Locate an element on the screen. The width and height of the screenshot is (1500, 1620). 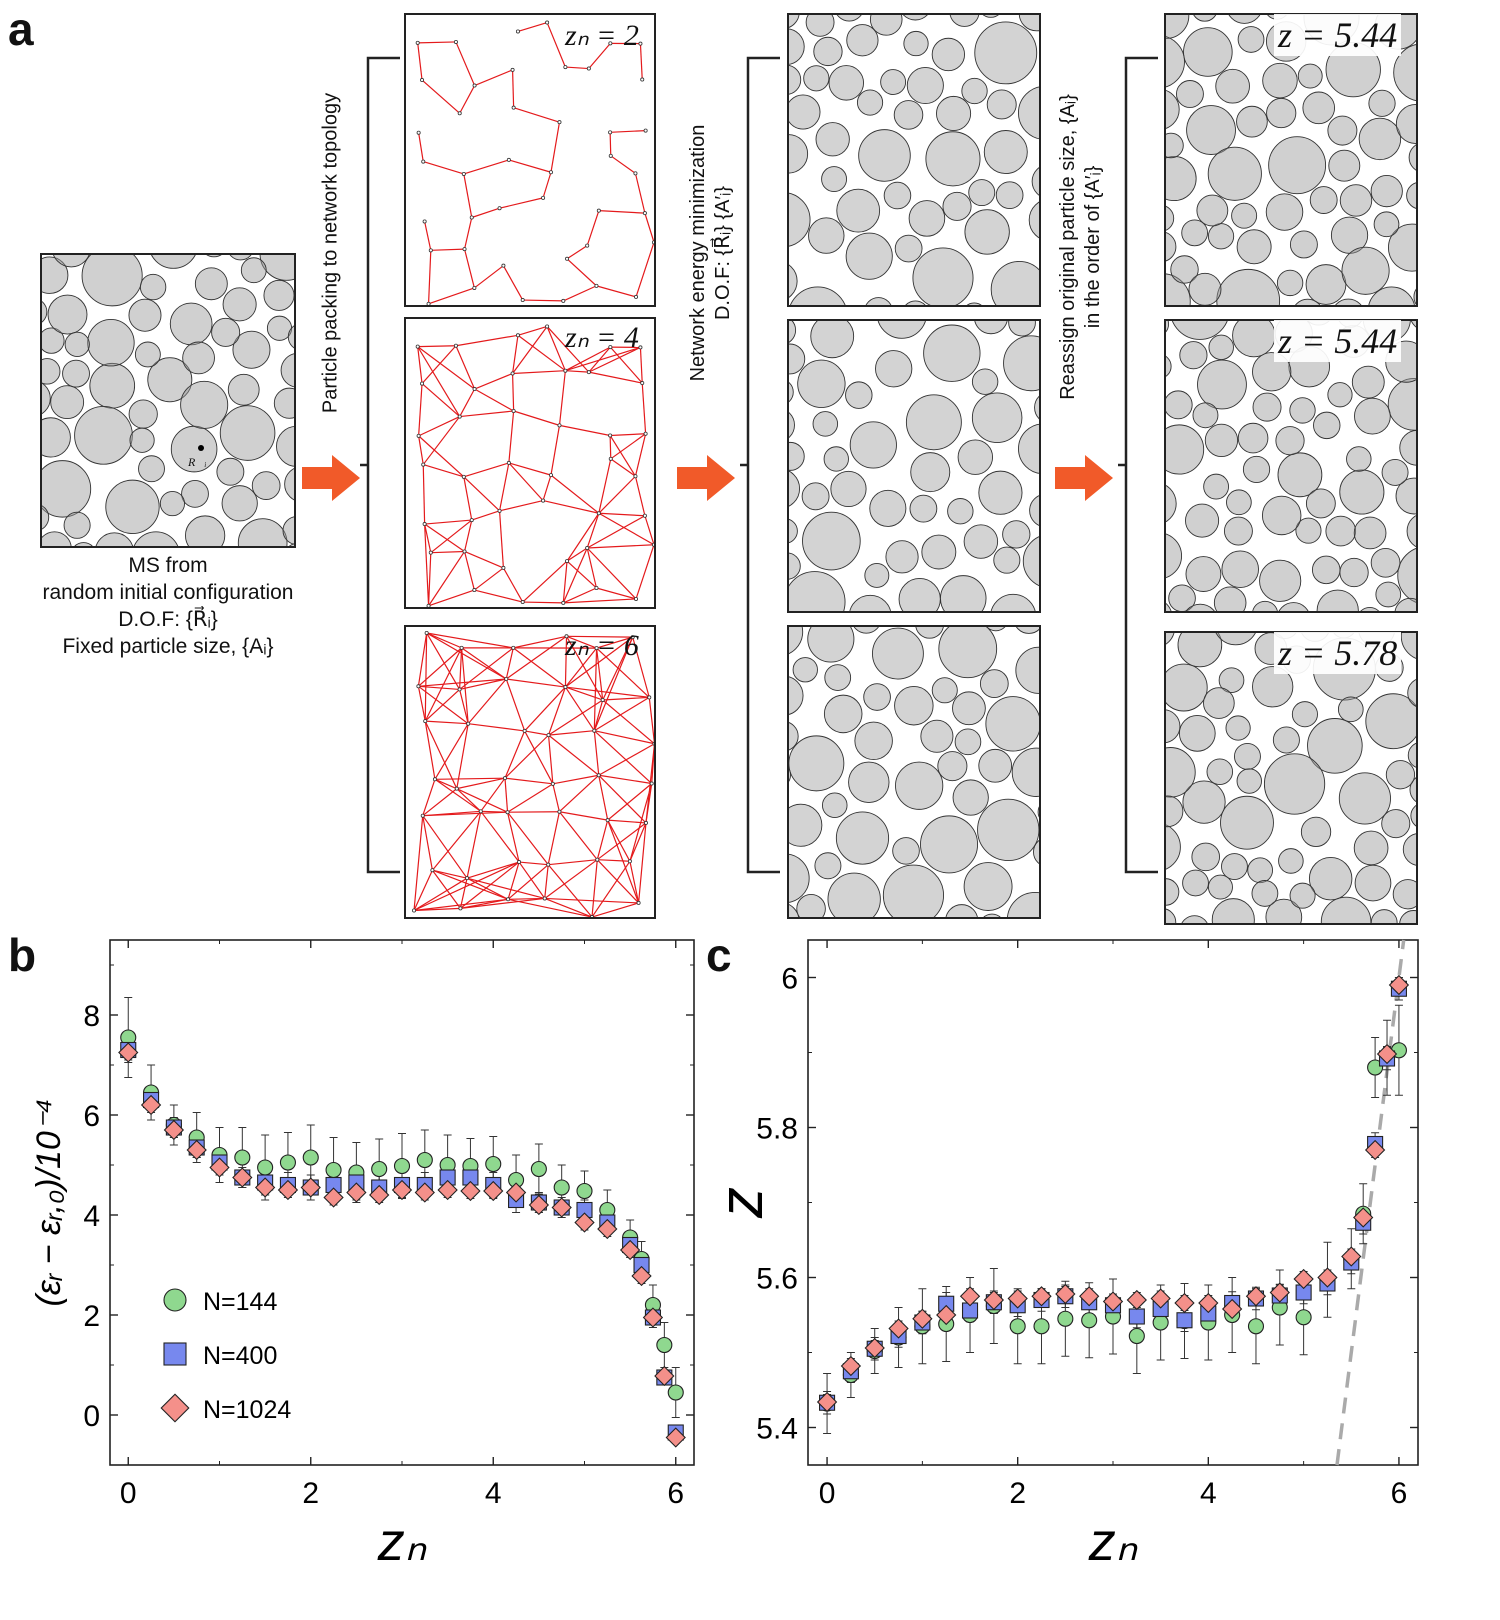
step3-line-2: in the order of {A′ᵢ} is located at coordinates (1093, 247).